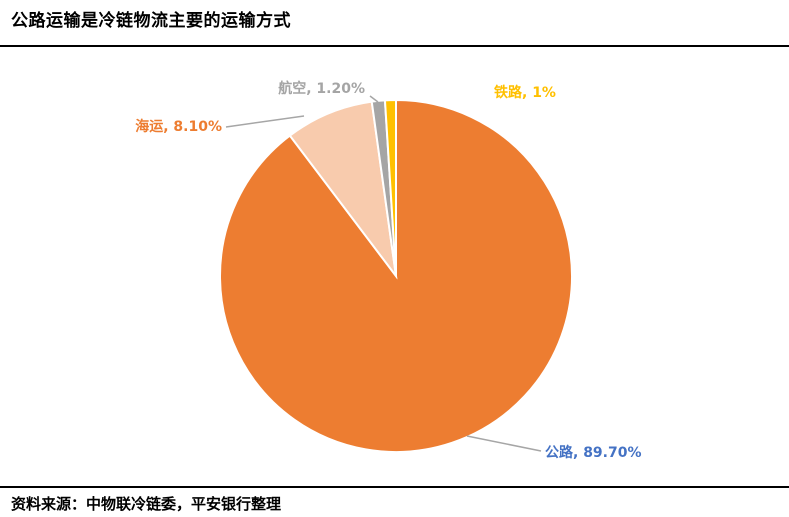 This screenshot has width=789, height=517. What do you see at coordinates (151, 21) in the screenshot?
I see `chart-title: 公路运输是冷链物流主要的运输方式` at bounding box center [151, 21].